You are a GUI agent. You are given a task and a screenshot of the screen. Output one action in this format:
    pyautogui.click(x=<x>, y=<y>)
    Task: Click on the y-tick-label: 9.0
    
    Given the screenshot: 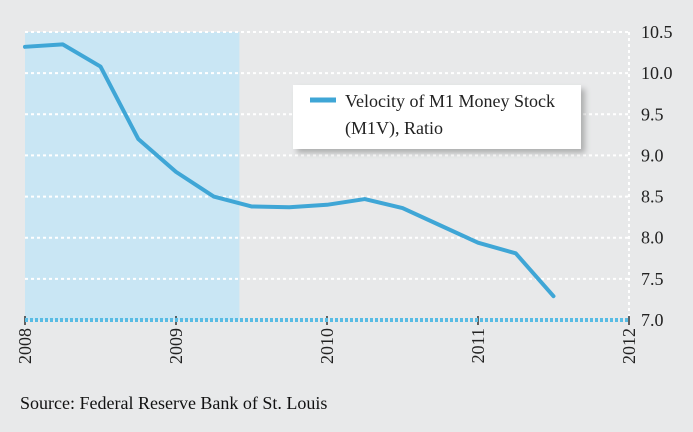 What is the action you would take?
    pyautogui.click(x=652, y=155)
    